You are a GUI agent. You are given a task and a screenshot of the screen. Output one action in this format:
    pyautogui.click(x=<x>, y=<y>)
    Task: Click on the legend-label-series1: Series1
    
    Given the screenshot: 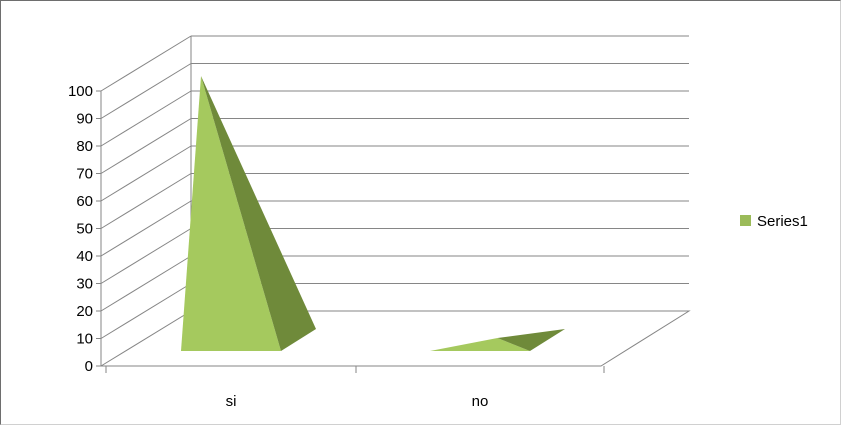 What is the action you would take?
    pyautogui.click(x=782, y=221)
    